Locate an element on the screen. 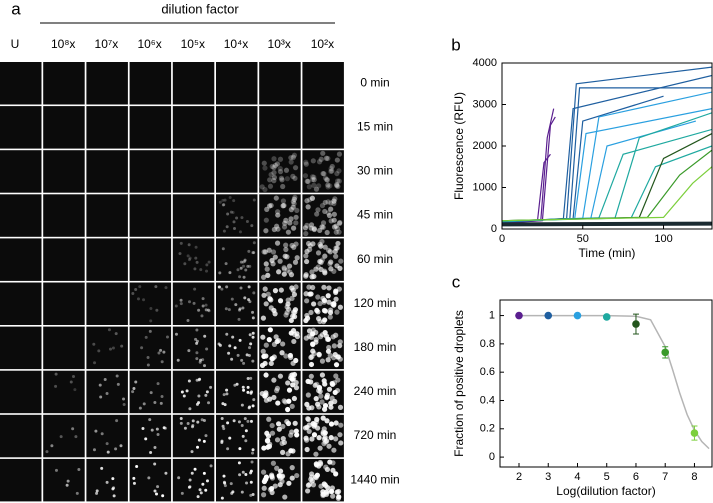 This screenshot has height=503, width=713. x-axis-label: Log(dilution factor) is located at coordinates (605, 491).